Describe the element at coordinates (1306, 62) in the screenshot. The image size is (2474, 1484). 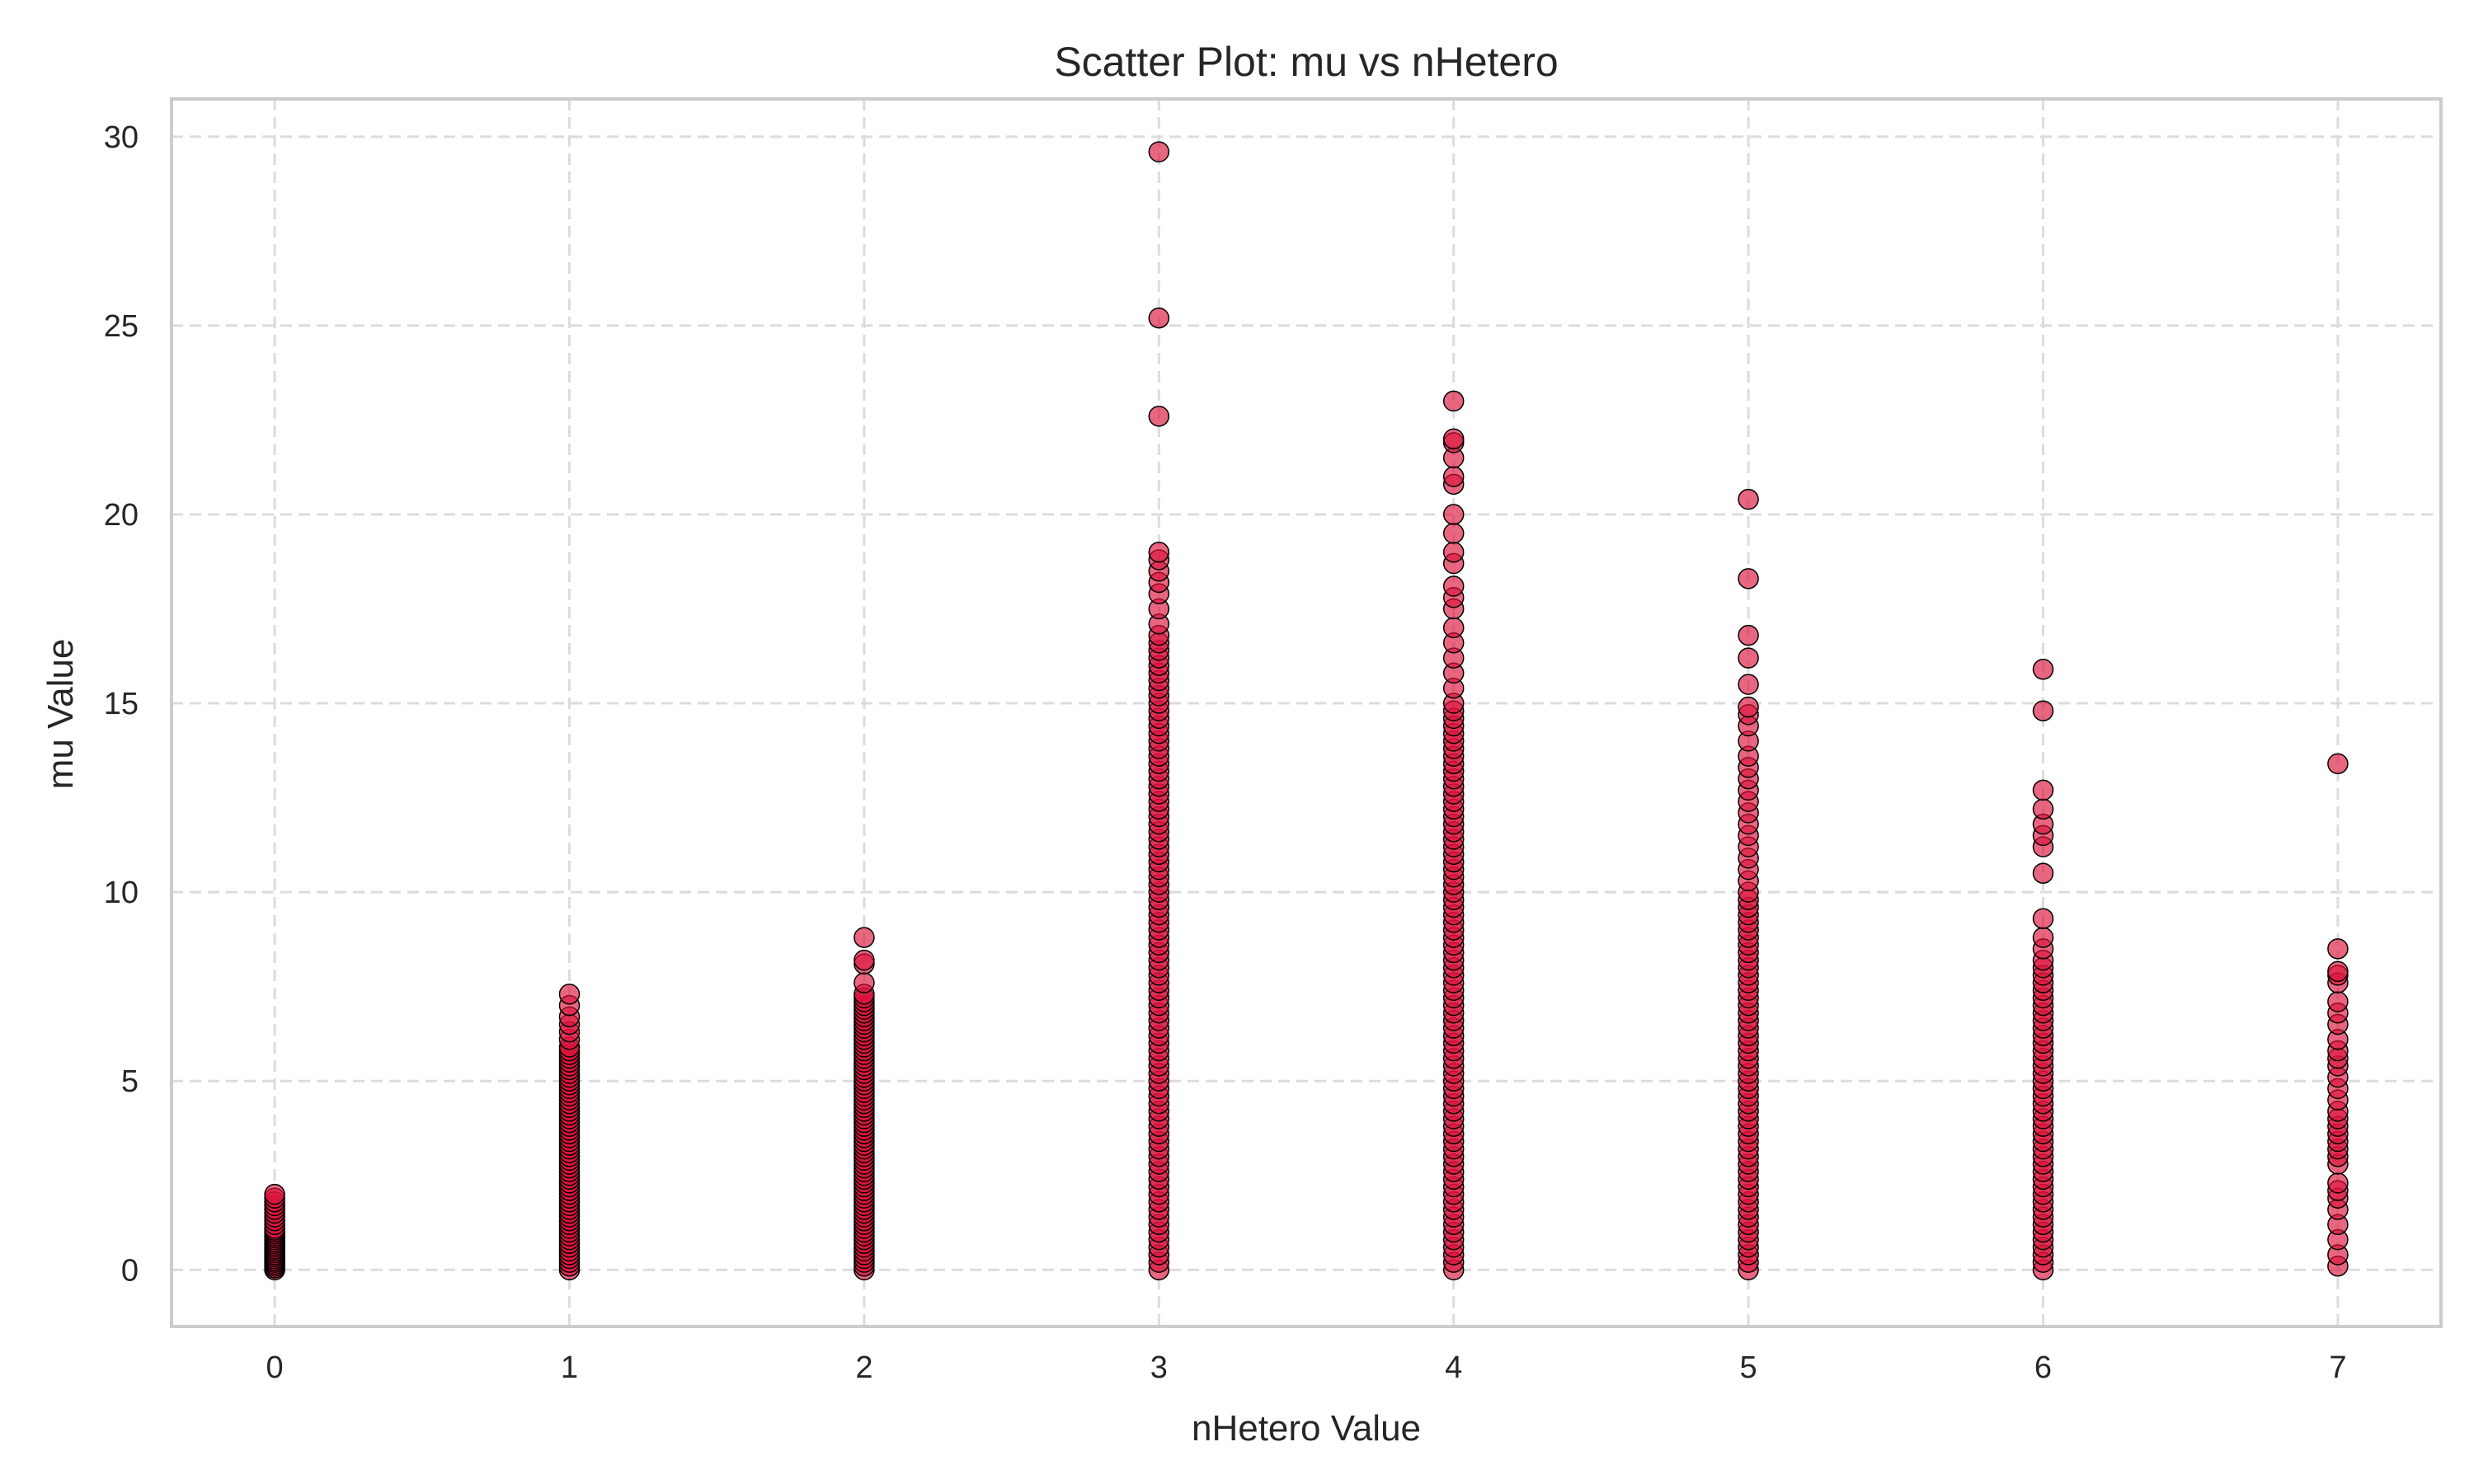
I see `chart-title: Scatter Plot: mu vs nHetero` at that location.